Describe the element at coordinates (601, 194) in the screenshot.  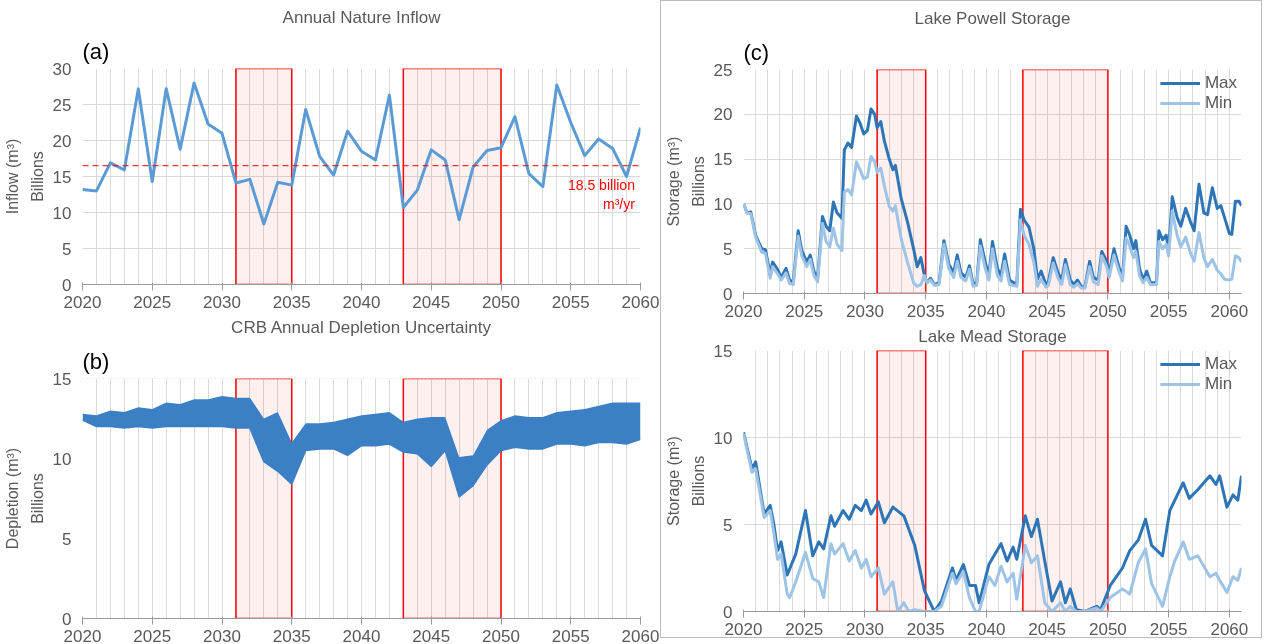
I see `ref-line-label: 18.5 billion m³/yr` at that location.